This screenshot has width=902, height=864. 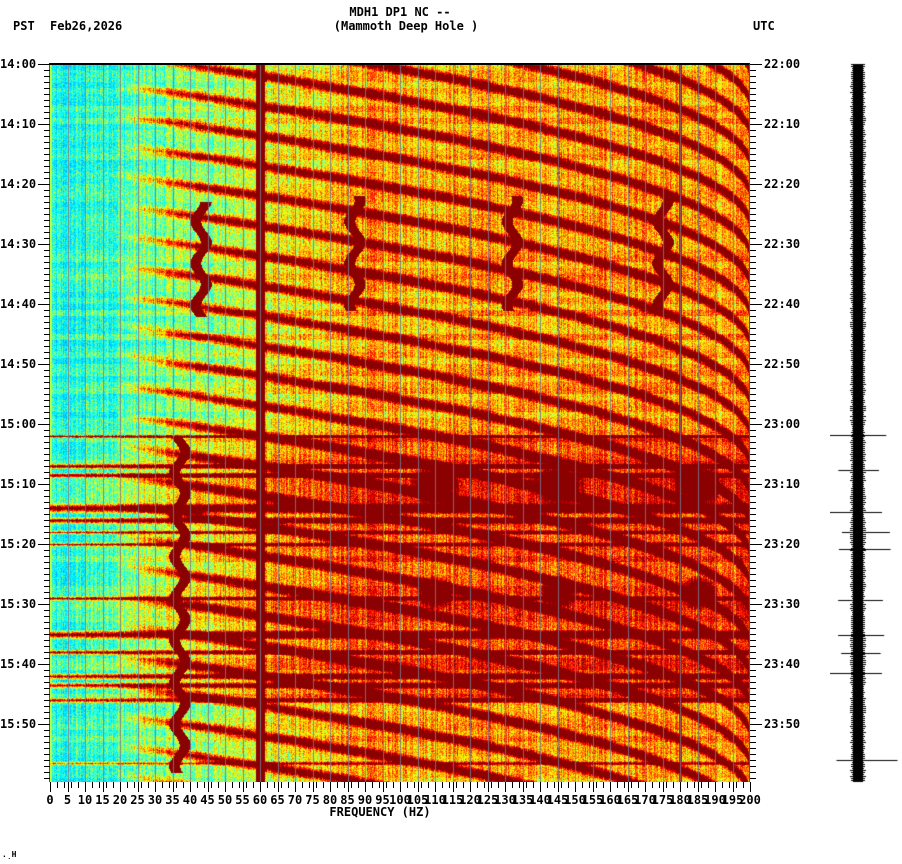 What do you see at coordinates (400, 12) in the screenshot?
I see `station-title: MDH1 DP1 NC --` at bounding box center [400, 12].